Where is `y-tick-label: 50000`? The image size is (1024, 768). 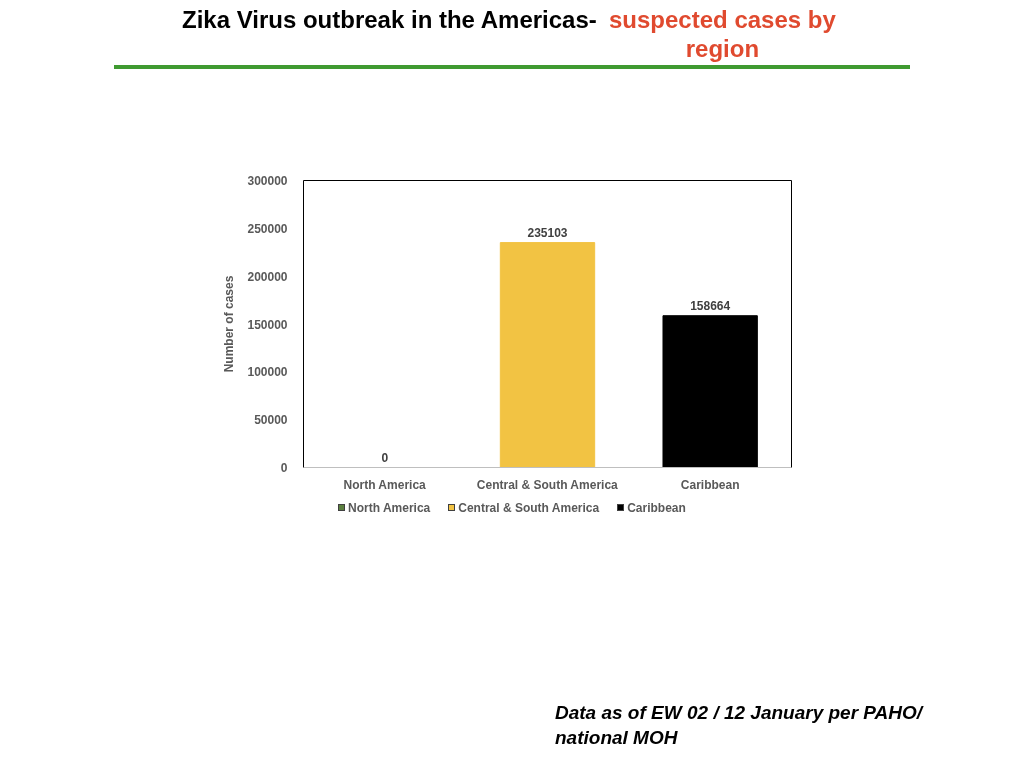 y-tick-label: 50000 is located at coordinates (271, 420).